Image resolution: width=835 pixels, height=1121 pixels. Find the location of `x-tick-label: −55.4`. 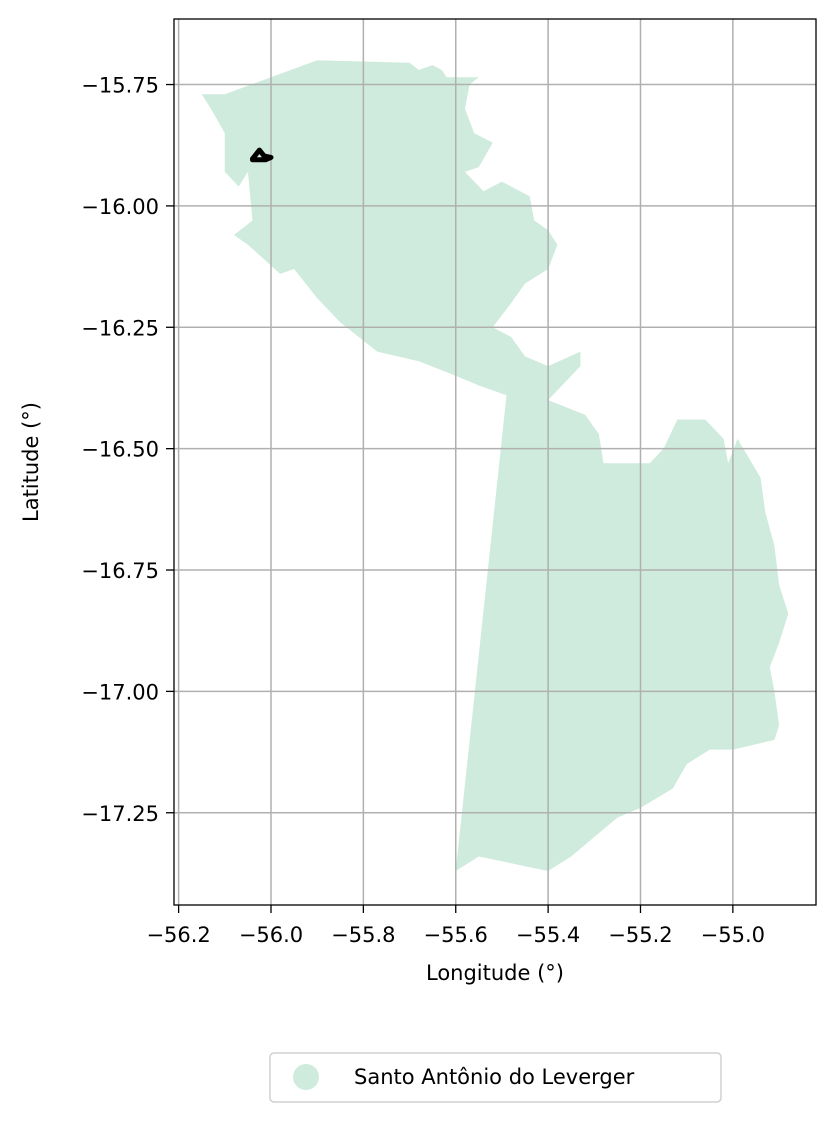

x-tick-label: −55.4 is located at coordinates (548, 935).